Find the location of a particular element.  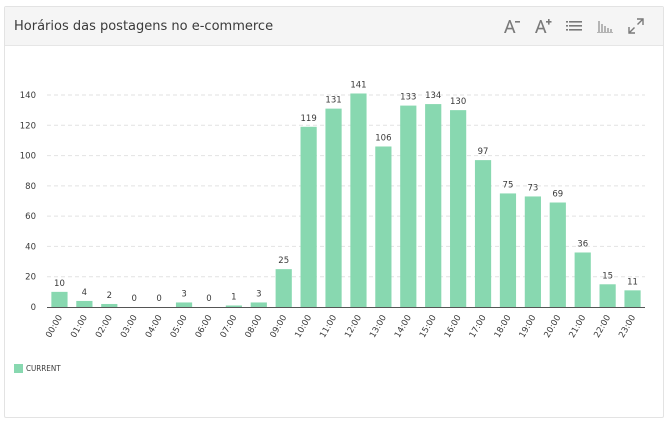

x-tick-label: 22:00 is located at coordinates (602, 327).